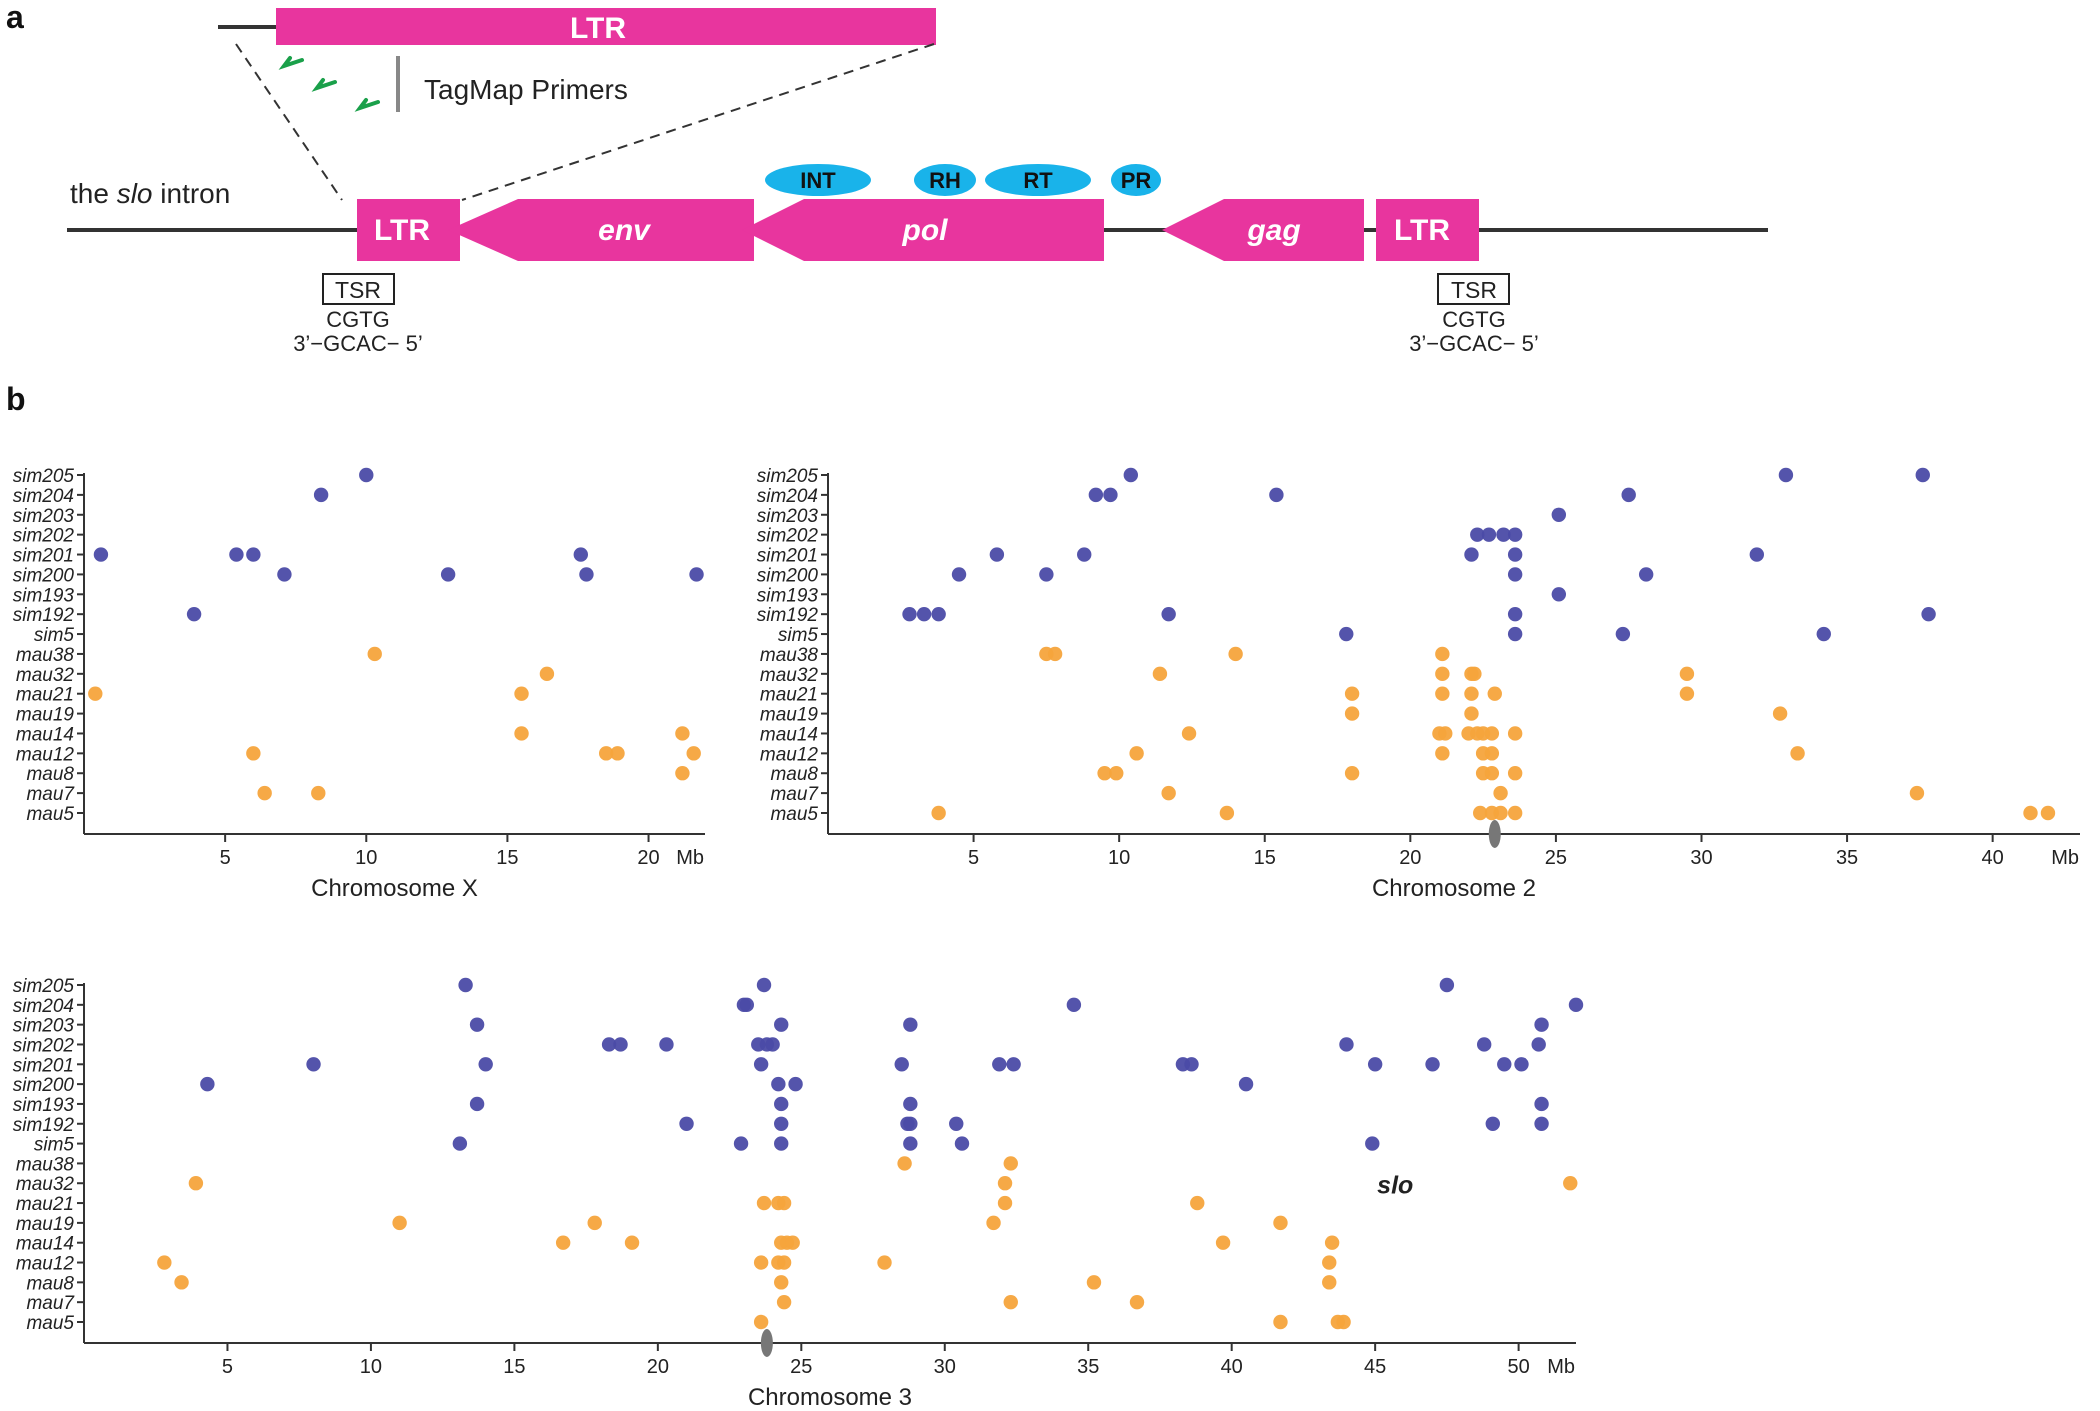 Image resolution: width=2100 pixels, height=1411 pixels. Describe the element at coordinates (44, 1026) in the screenshot. I see `y-tick-label: sim203` at that location.